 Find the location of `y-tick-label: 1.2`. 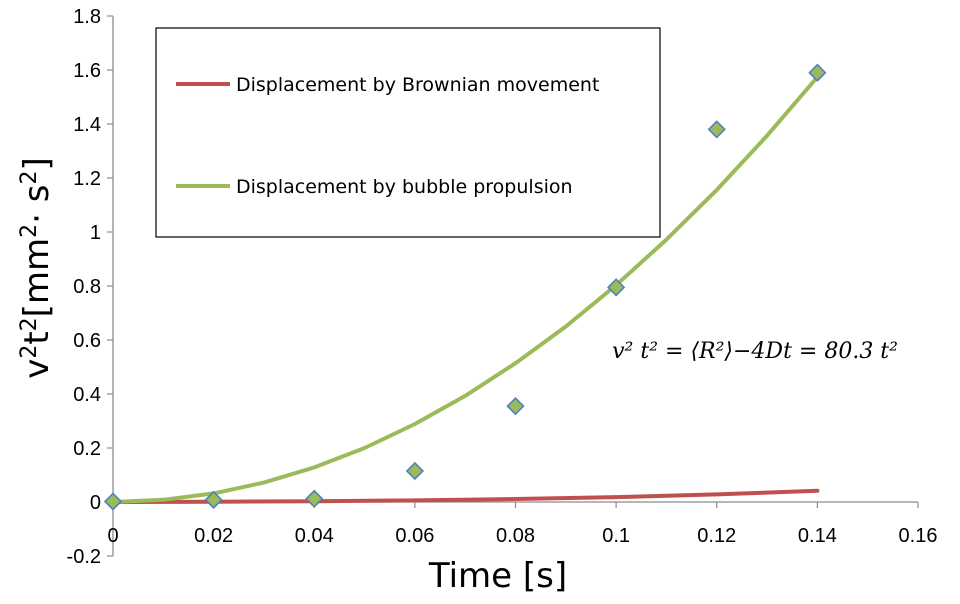

y-tick-label: 1.2 is located at coordinates (87, 179).